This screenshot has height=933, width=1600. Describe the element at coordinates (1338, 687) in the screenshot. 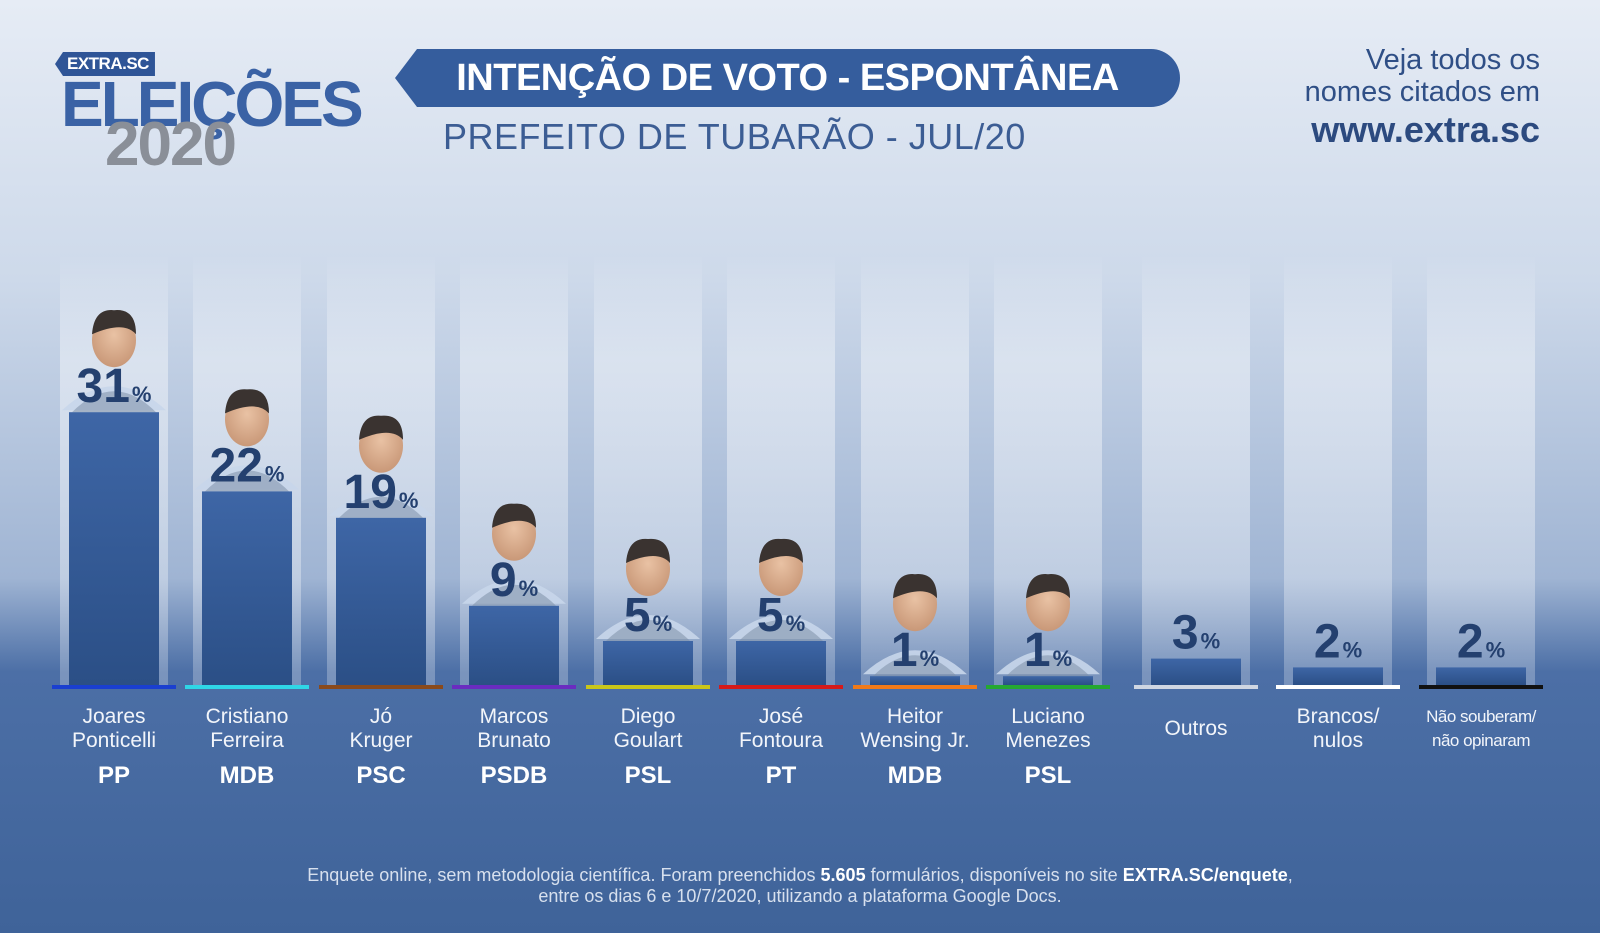

I see `baseline-brancos` at that location.